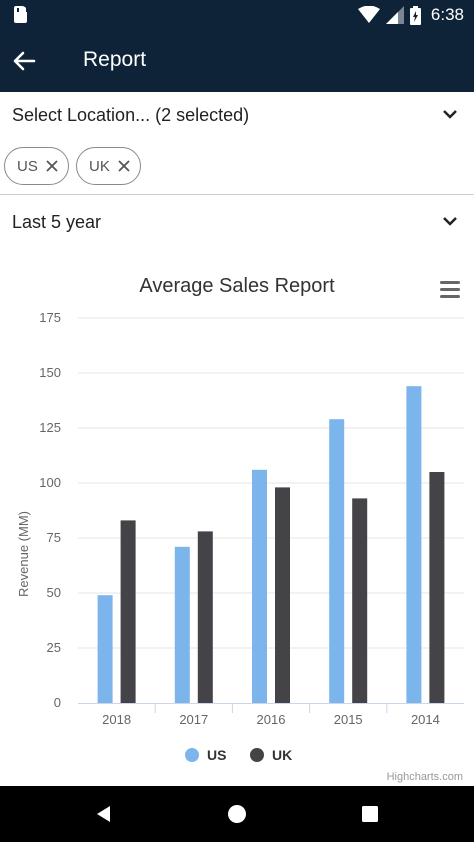 The height and width of the screenshot is (842, 474). I want to click on chip-us: US, so click(36, 166).